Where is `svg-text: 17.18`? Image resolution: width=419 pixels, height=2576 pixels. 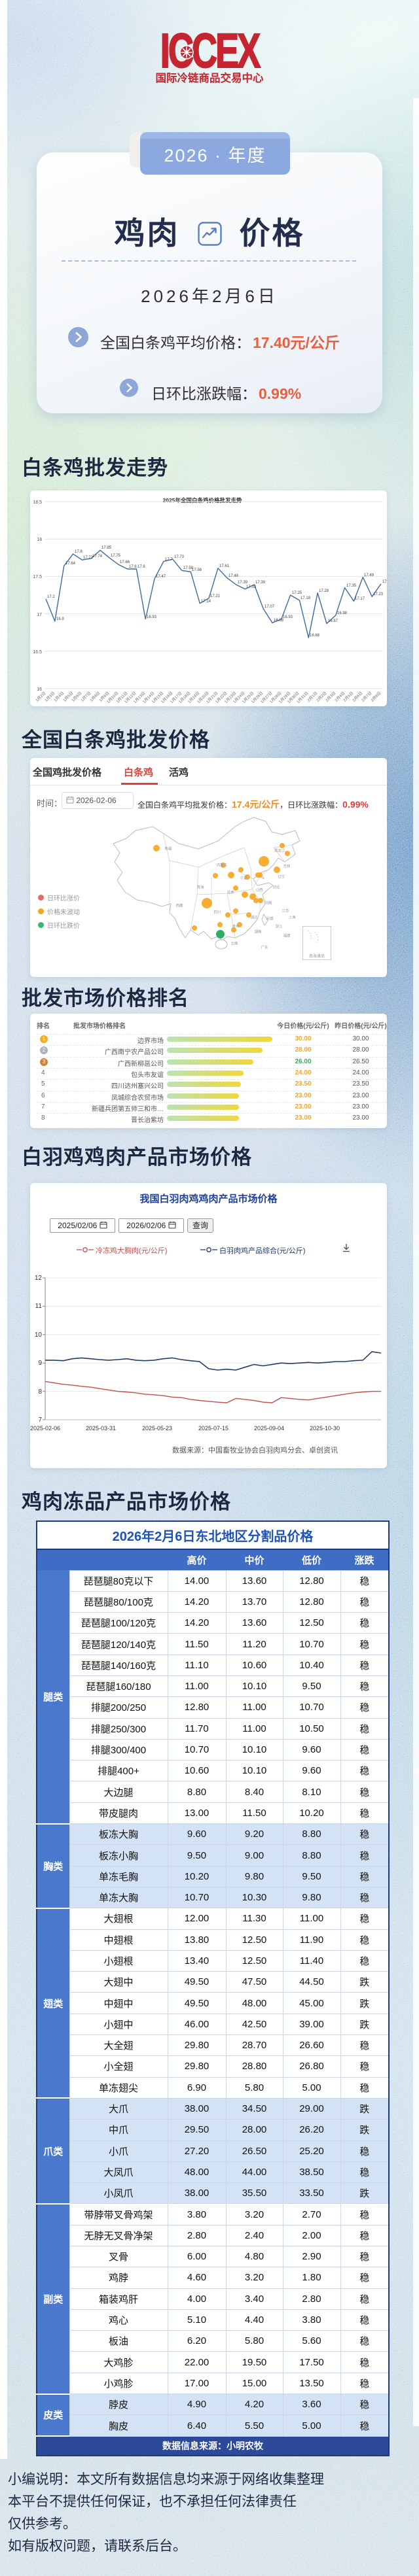
svg-text: 17.18 is located at coordinates (306, 598).